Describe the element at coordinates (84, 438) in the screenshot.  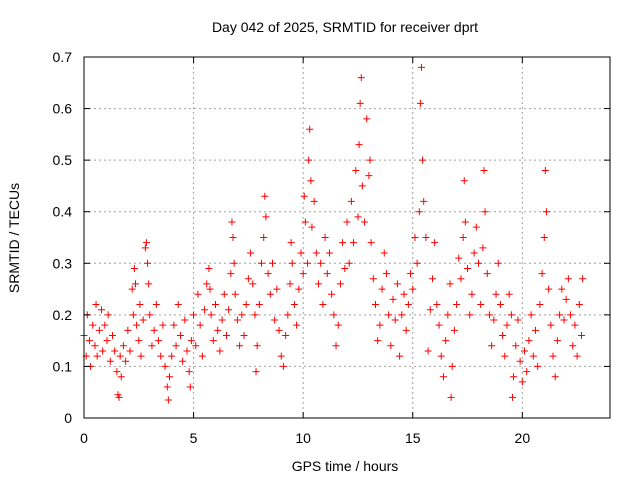
I see `x-tick-label: 0` at that location.